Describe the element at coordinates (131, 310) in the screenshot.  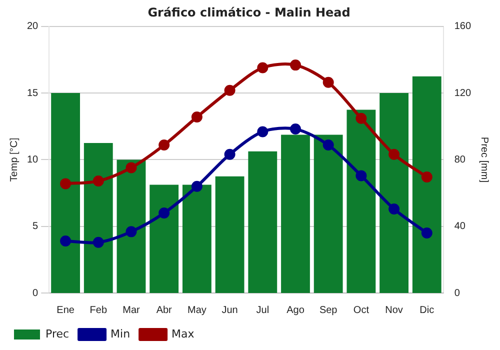
I see `x-tick-label: Mar` at that location.